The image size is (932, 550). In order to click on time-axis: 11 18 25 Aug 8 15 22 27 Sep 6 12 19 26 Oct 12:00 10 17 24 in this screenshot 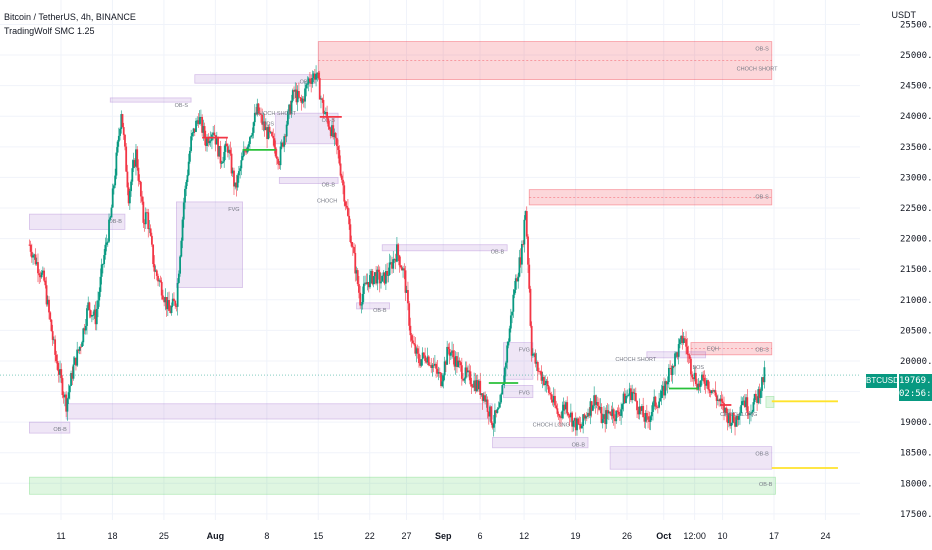, I will do `click(443, 536)`.